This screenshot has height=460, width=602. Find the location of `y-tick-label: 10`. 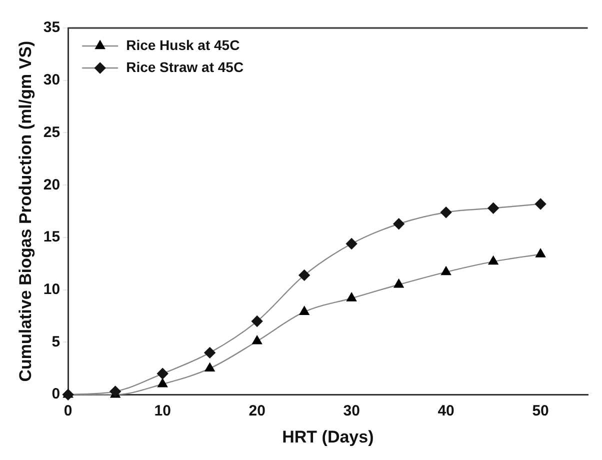

y-tick-label: 10 is located at coordinates (51, 289).